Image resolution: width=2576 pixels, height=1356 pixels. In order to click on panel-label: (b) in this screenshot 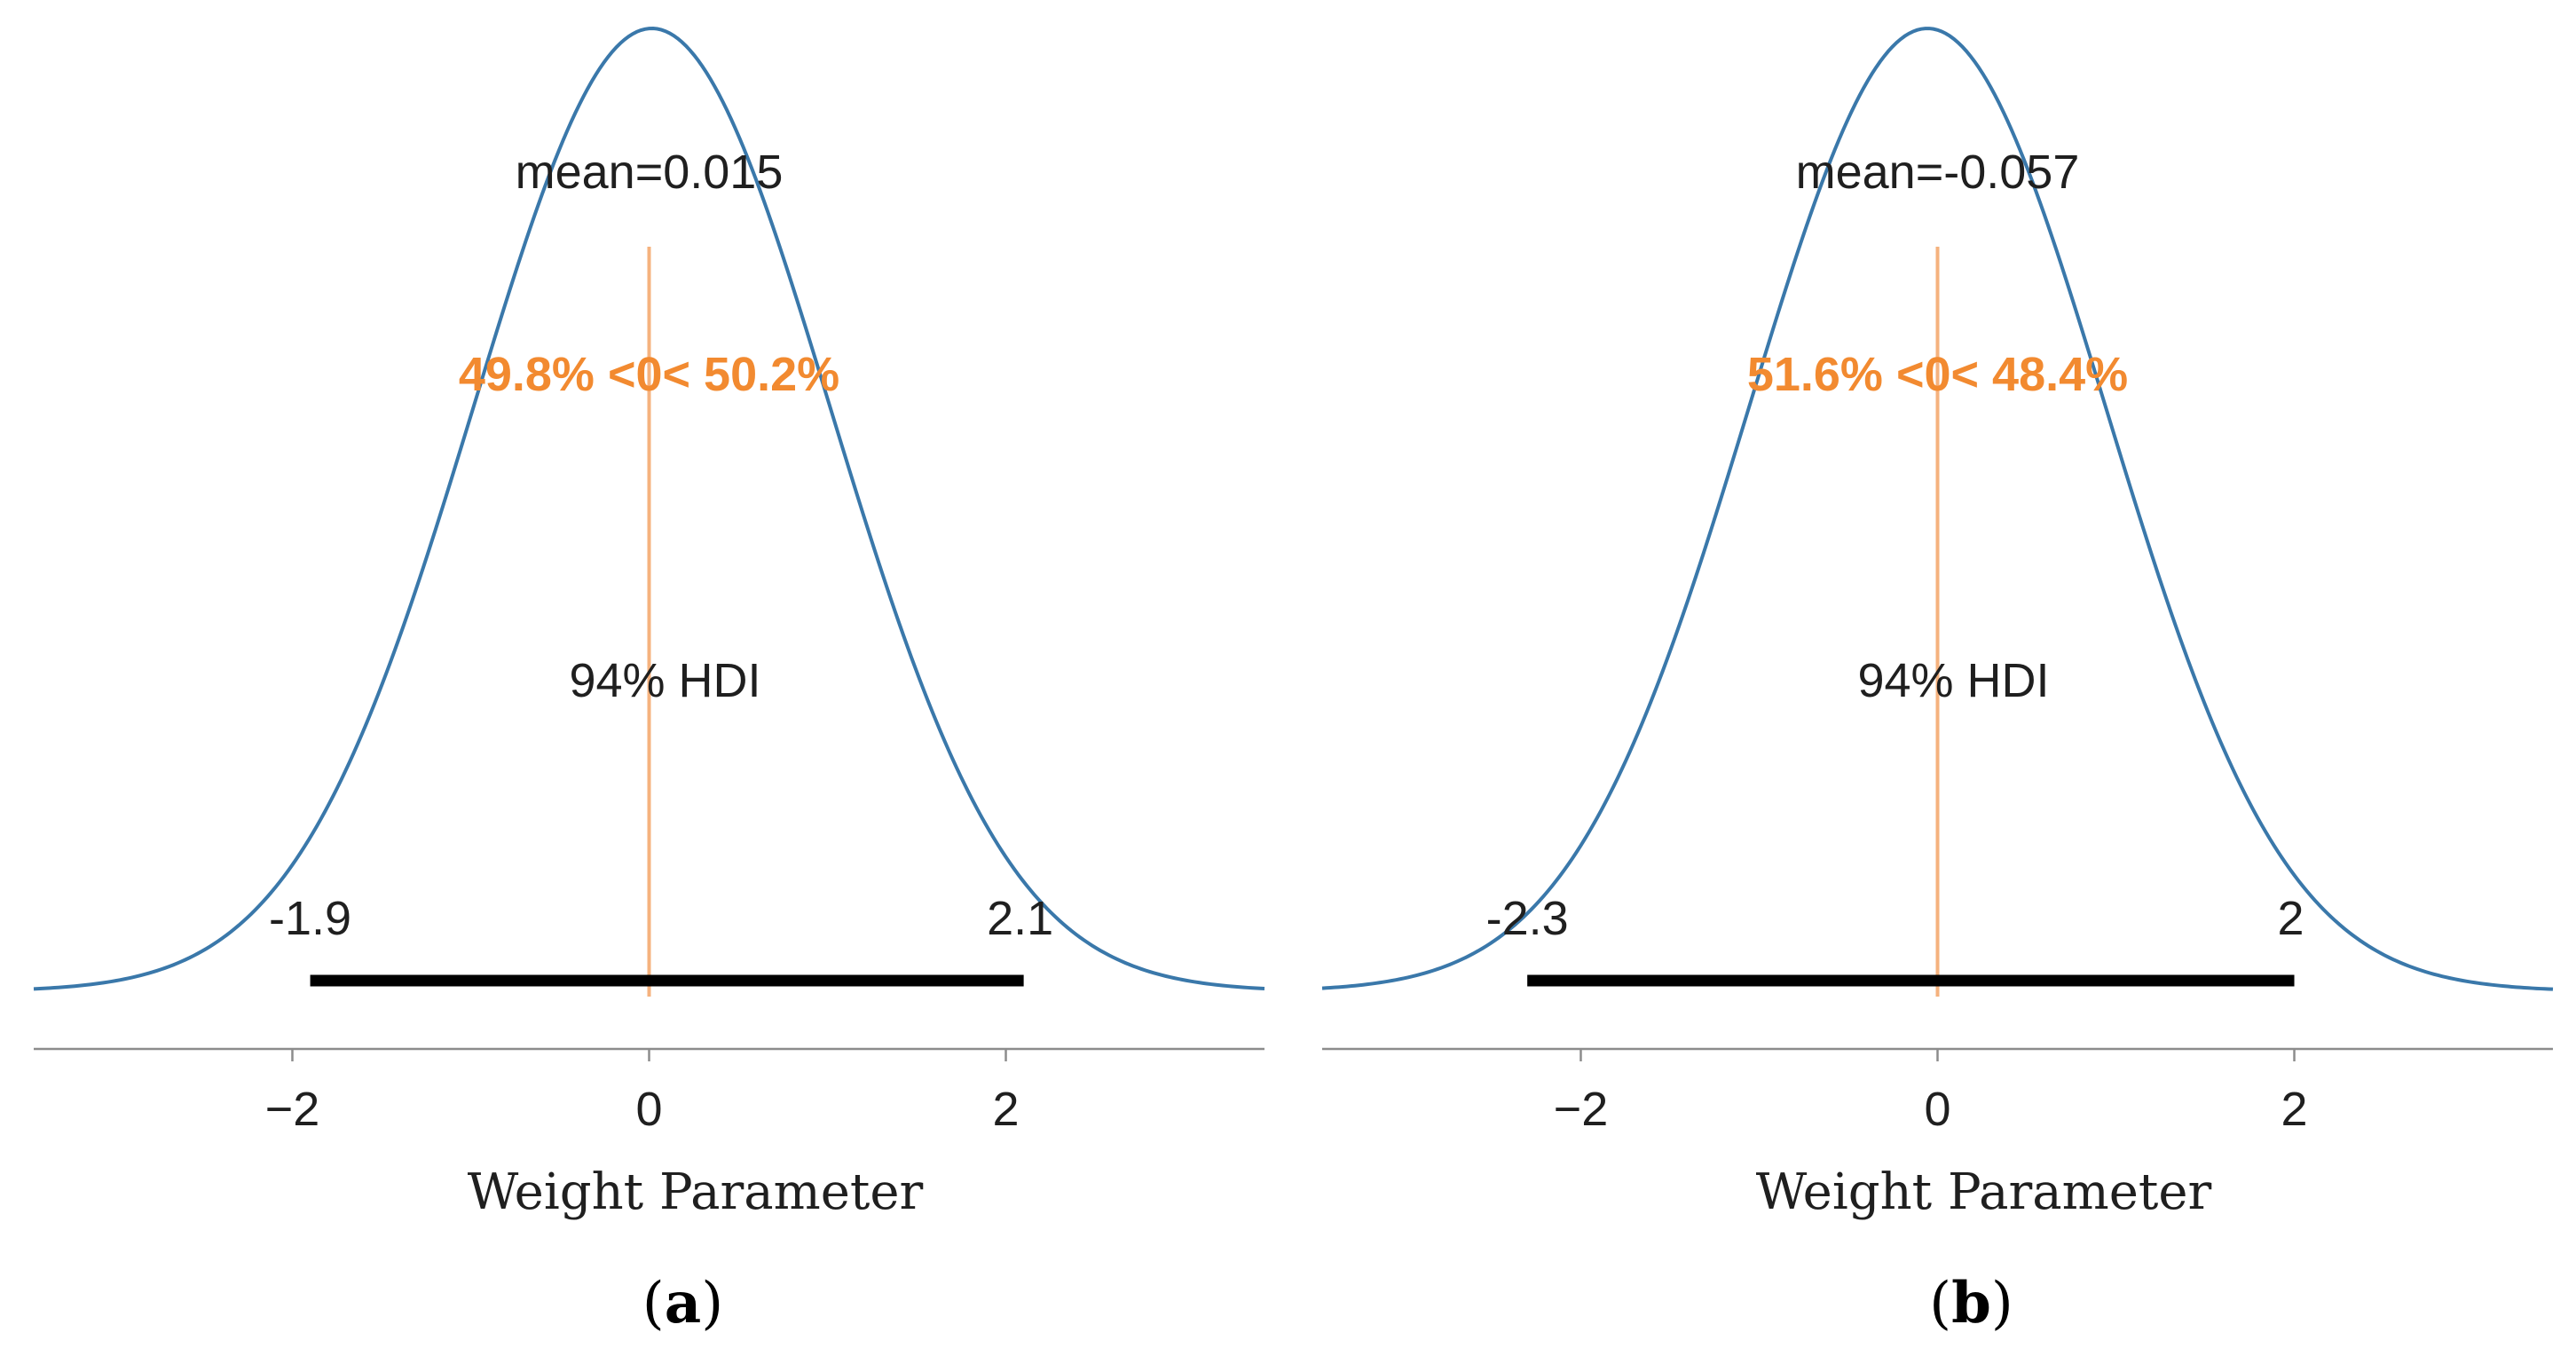, I will do `click(1971, 1303)`.